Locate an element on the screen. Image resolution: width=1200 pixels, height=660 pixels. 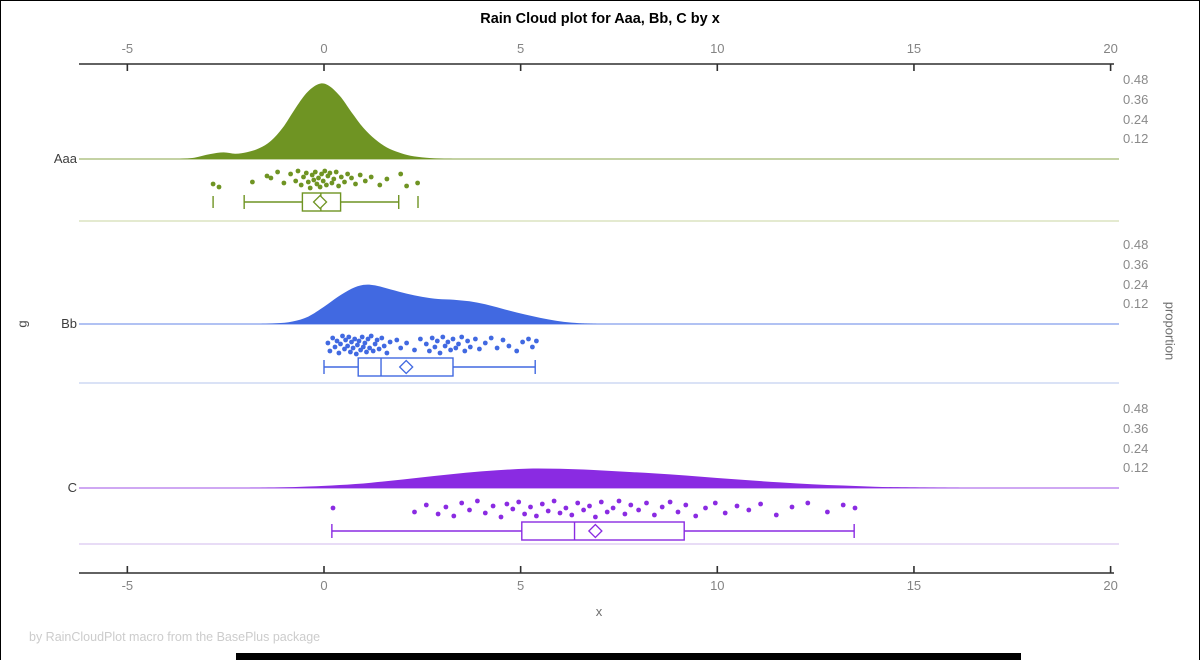
x-tick-label: 10 is located at coordinates (717, 585).